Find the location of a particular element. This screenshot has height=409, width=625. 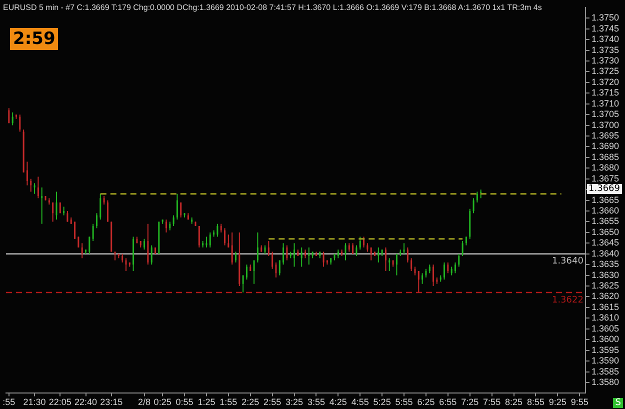

x-tick-label: 4:25 is located at coordinates (338, 402).